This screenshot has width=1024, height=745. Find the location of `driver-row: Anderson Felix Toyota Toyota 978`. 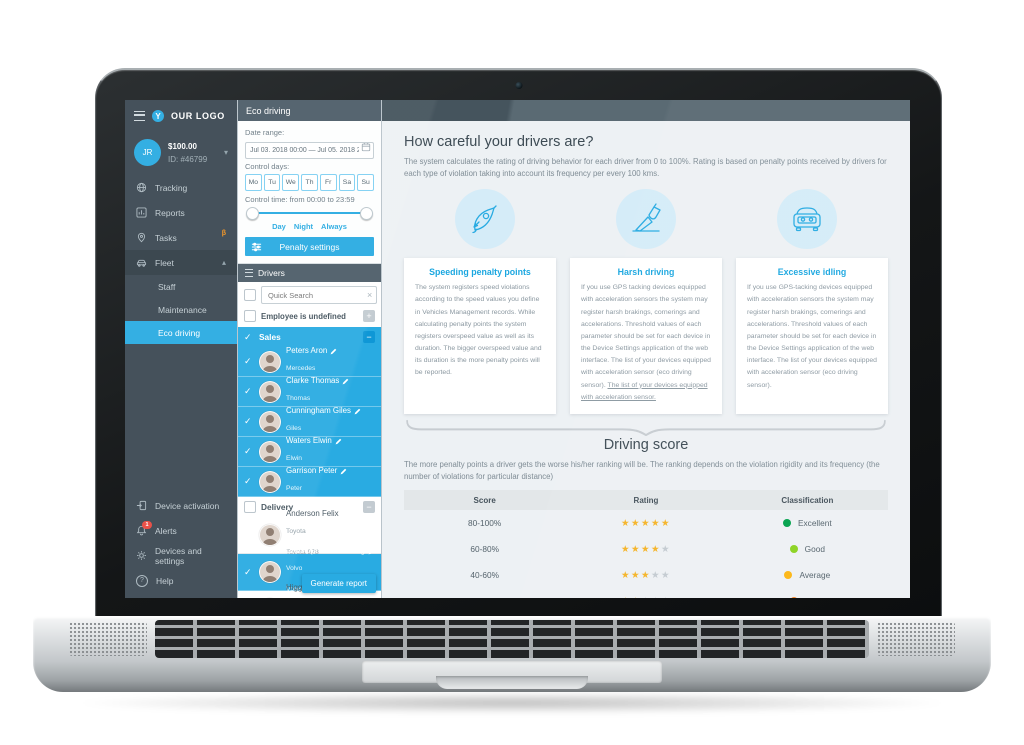

driver-row: Anderson Felix Toyota Toyota 978 is located at coordinates (309, 532).